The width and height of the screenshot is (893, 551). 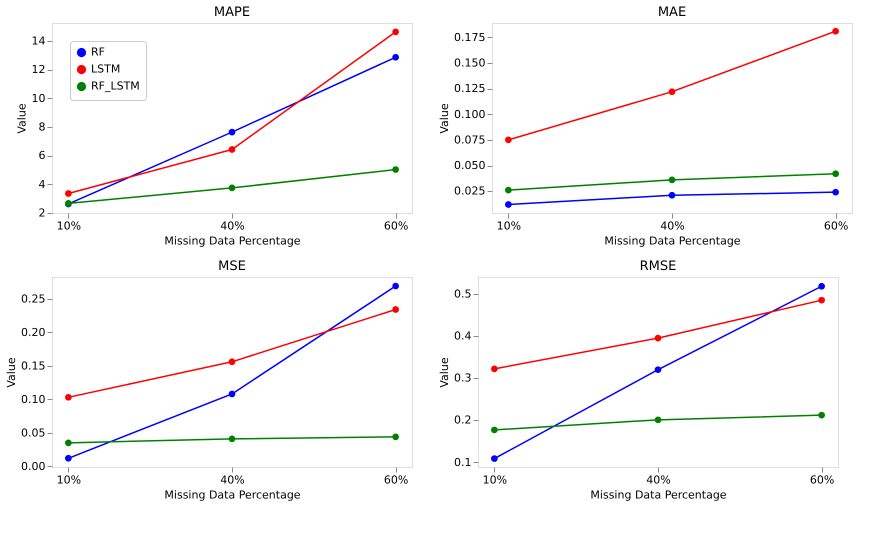 What do you see at coordinates (39, 69) in the screenshot?
I see `y-tick-label: 12` at bounding box center [39, 69].